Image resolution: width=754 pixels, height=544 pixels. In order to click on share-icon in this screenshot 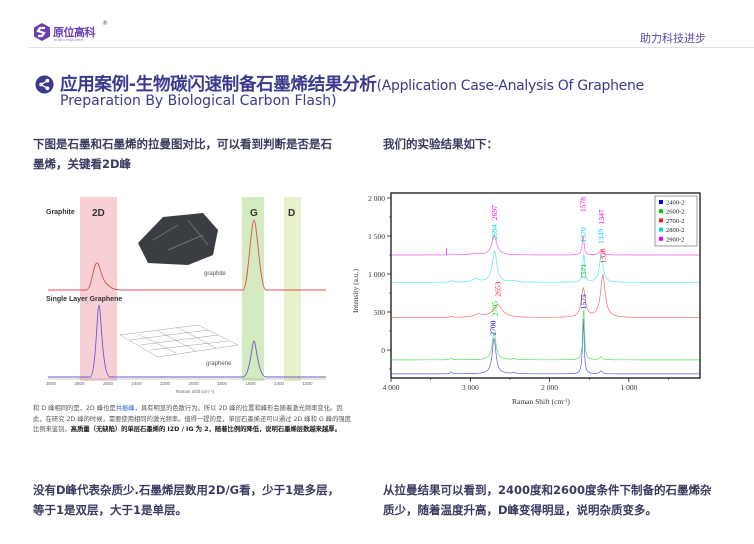, I will do `click(44, 84)`.